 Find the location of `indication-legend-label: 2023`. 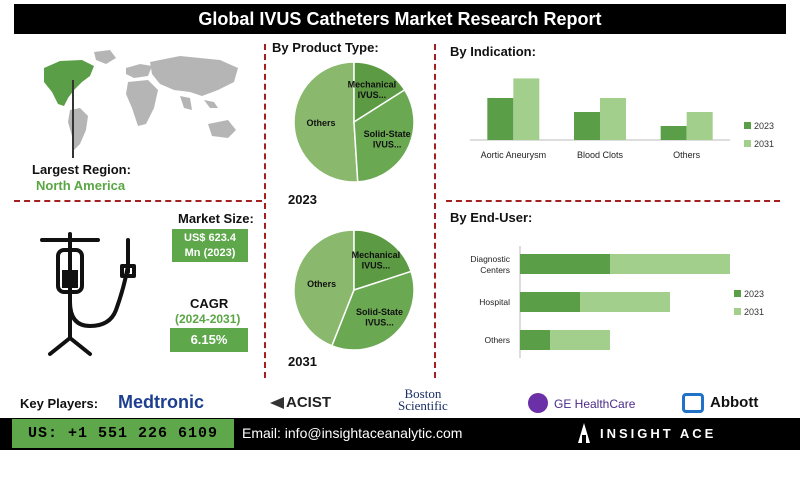

indication-legend-label: 2023 is located at coordinates (764, 126).